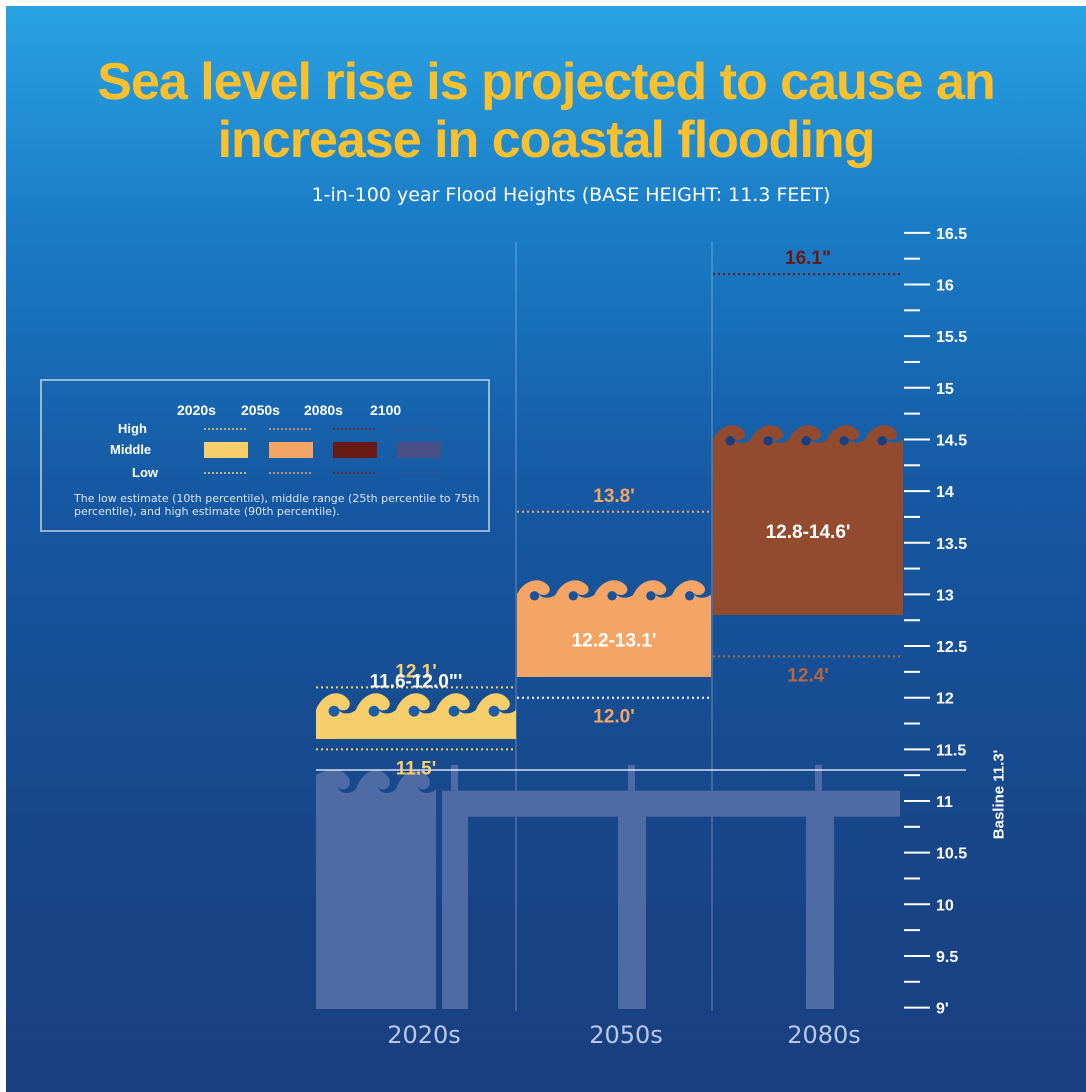  Describe the element at coordinates (614, 717) in the screenshot. I see `low-estimate-label-2050s: 12.0'` at that location.